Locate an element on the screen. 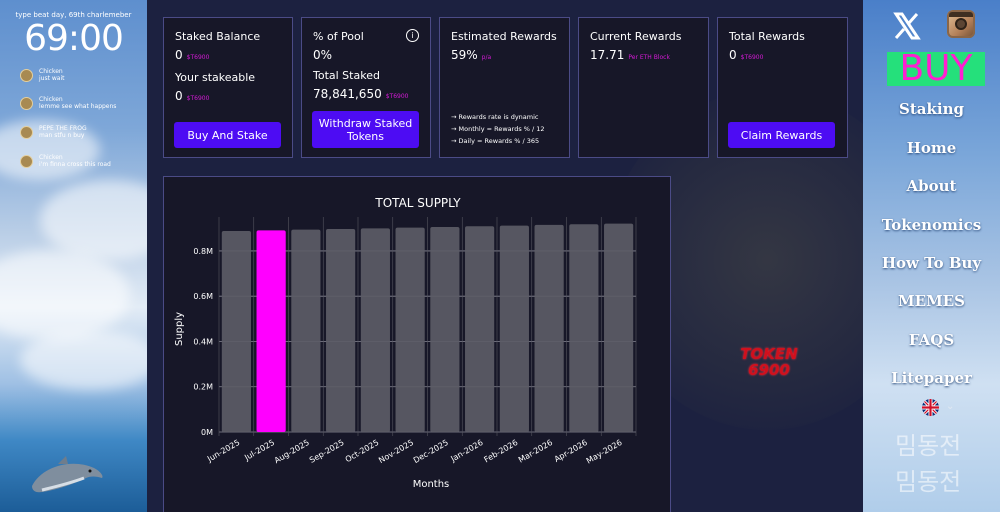 The image size is (1000, 512). bar-feb-2026 is located at coordinates (514, 328).